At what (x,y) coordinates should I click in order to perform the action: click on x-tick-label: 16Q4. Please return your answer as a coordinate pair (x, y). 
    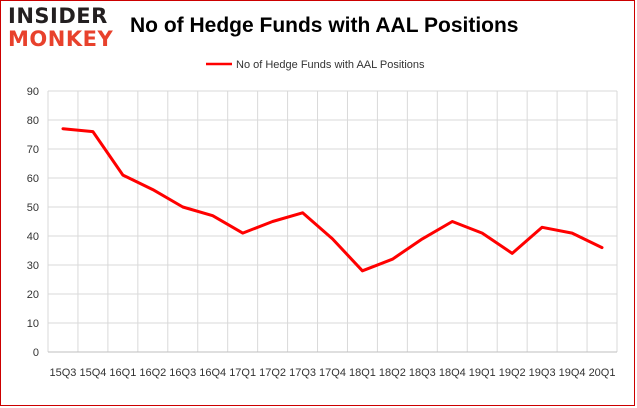
    Looking at the image, I should click on (212, 373).